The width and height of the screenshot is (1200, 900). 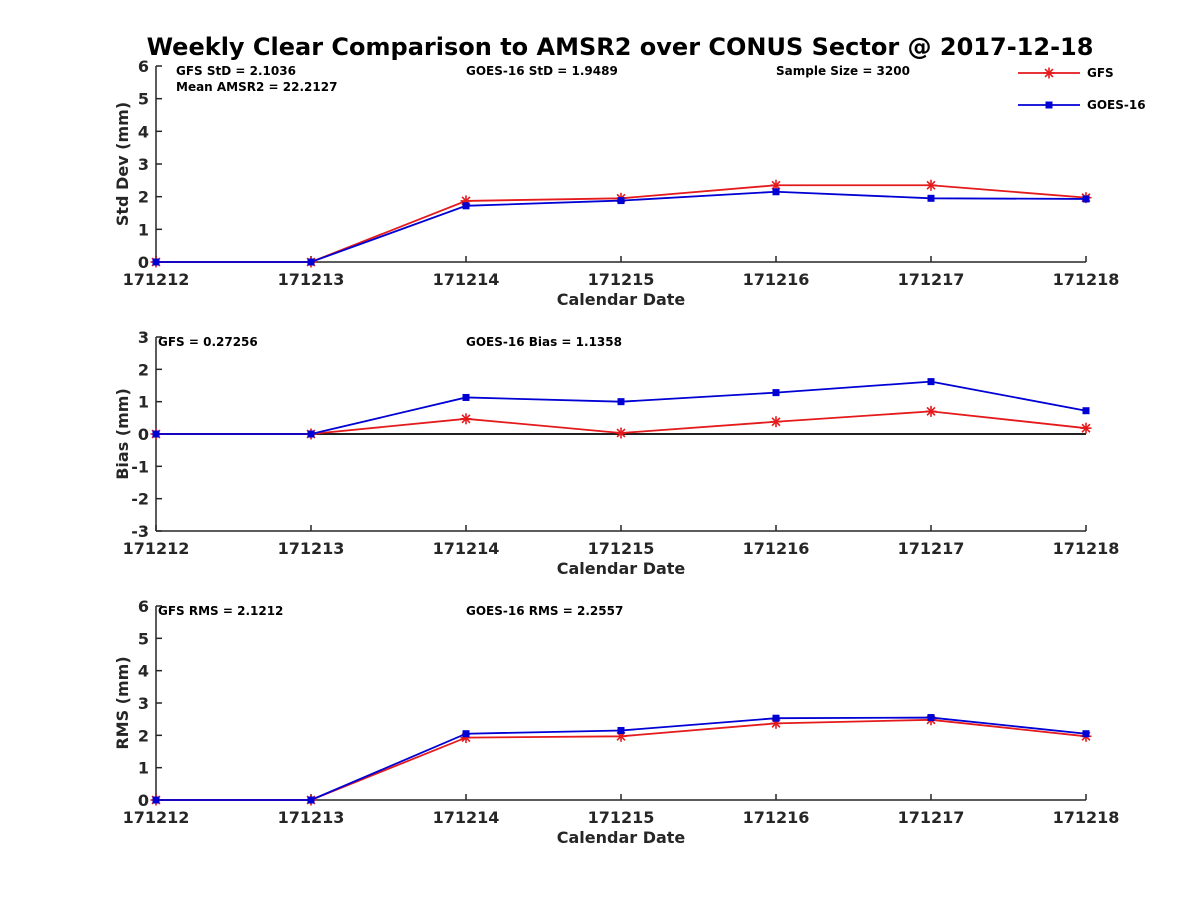 I want to click on y-tick-label: -3, so click(x=140, y=531).